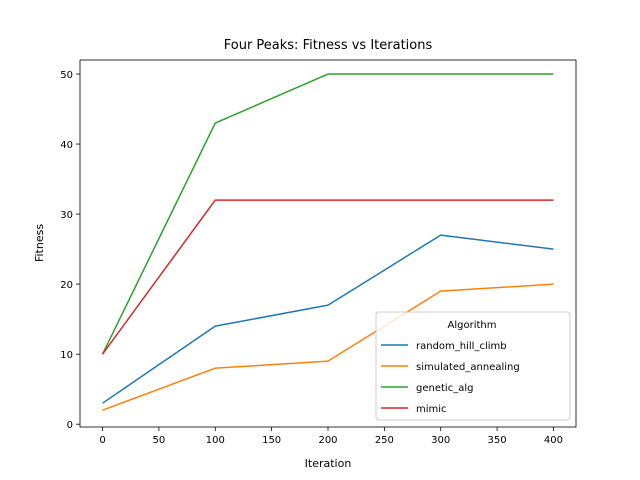 The height and width of the screenshot is (480, 640). I want to click on x-tick-label: 200, so click(327, 440).